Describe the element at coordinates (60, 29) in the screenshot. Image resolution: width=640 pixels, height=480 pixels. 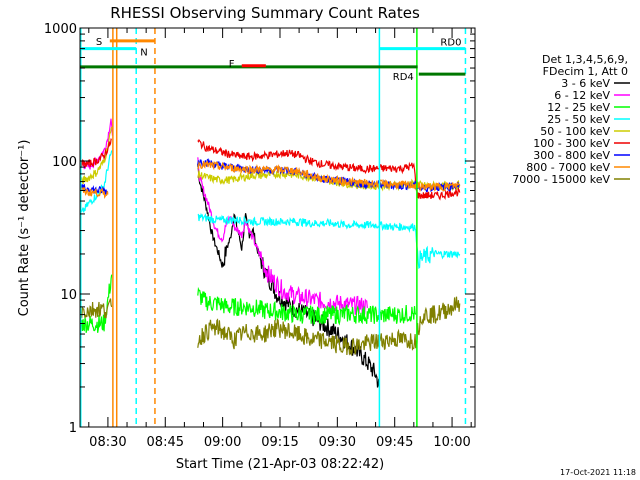
I see `y-tick-label: 1000` at that location.